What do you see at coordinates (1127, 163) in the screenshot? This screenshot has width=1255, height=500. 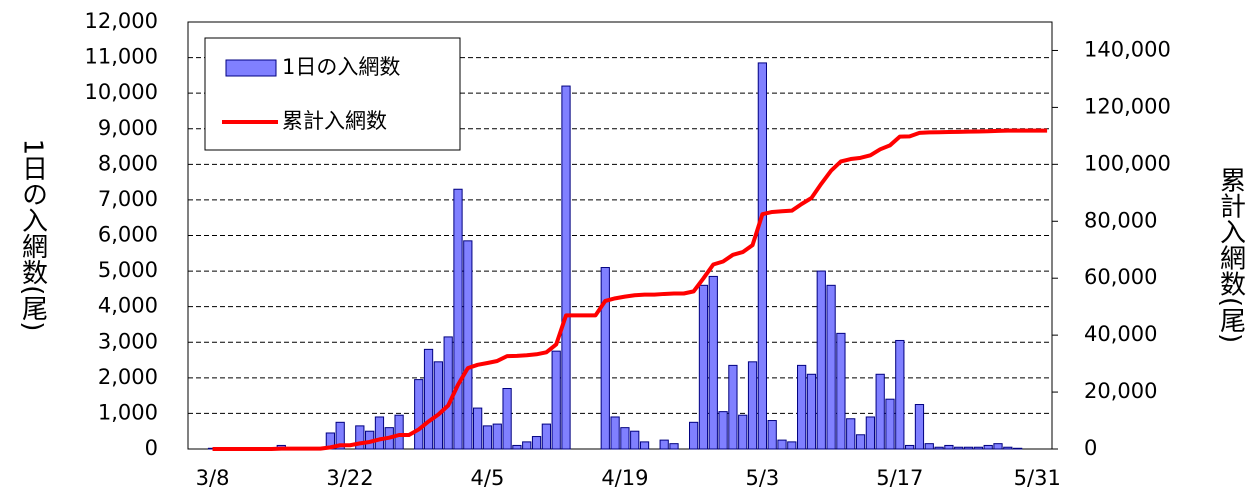 I see `y2-tick-label: 100,000` at bounding box center [1127, 163].